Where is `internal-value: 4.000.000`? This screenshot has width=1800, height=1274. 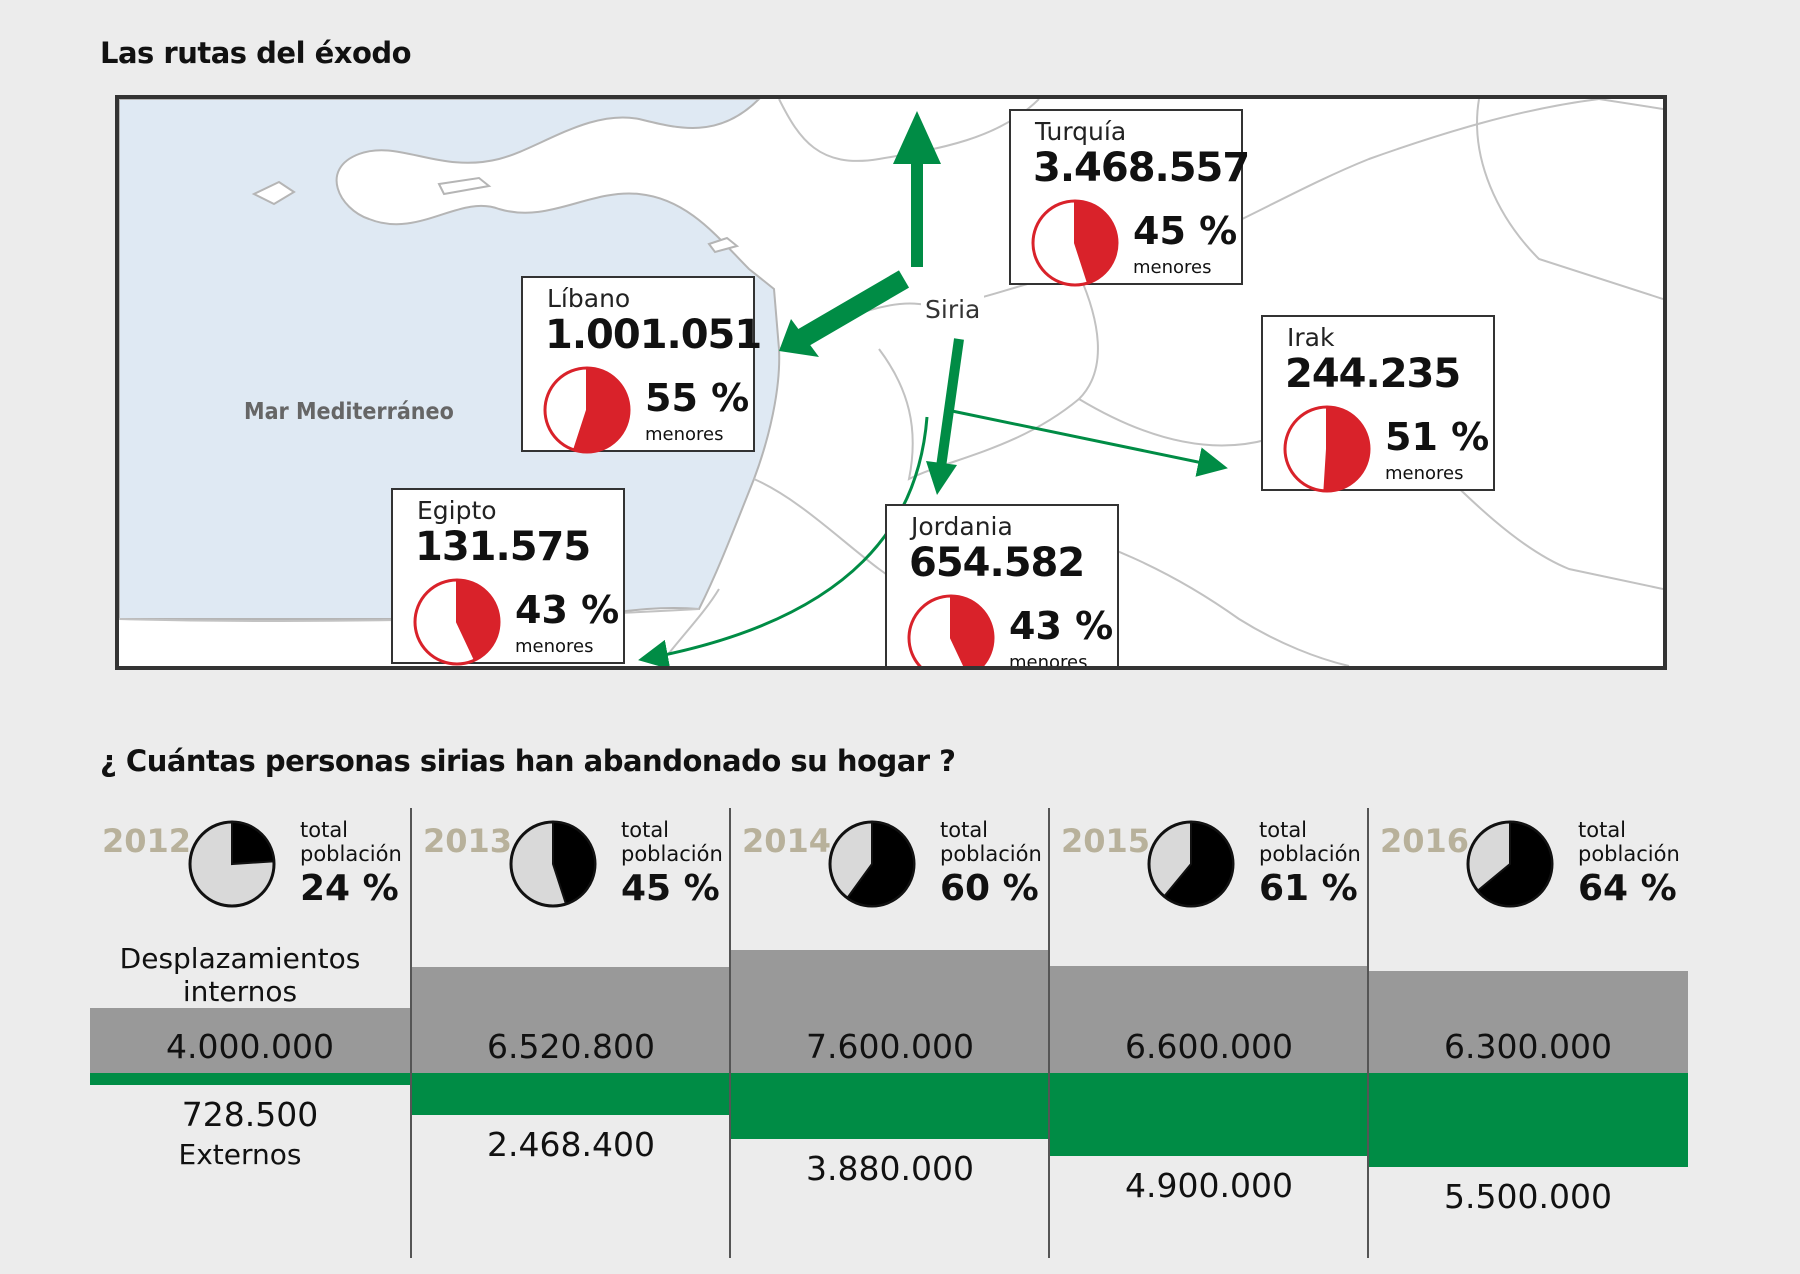
internal-value: 4.000.000 is located at coordinates (250, 1046).